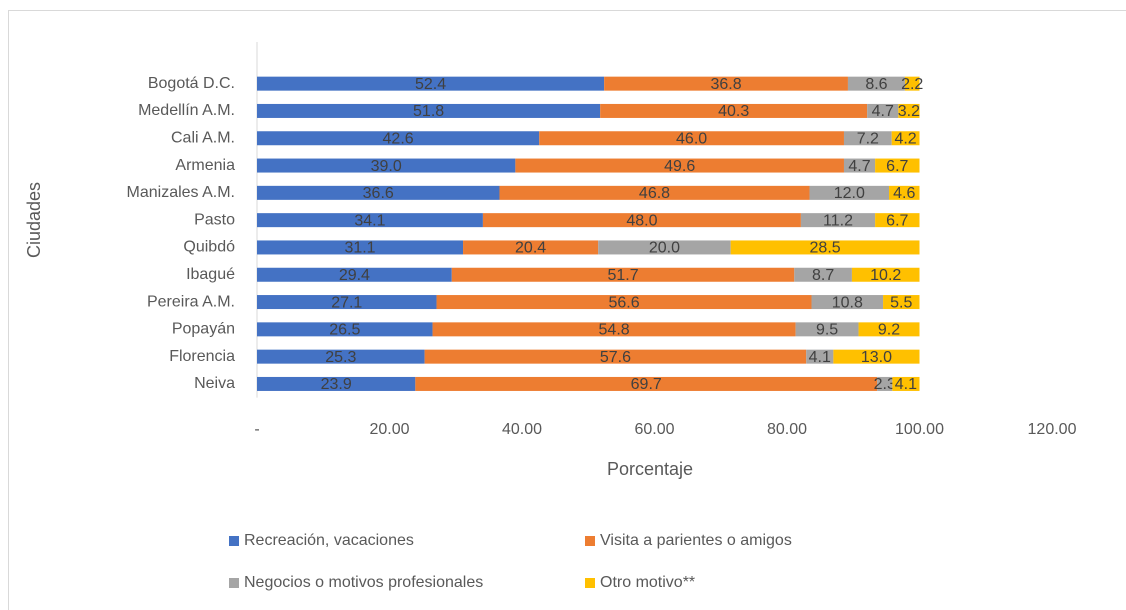 The height and width of the screenshot is (610, 1126). I want to click on data-label: 8.7, so click(823, 275).